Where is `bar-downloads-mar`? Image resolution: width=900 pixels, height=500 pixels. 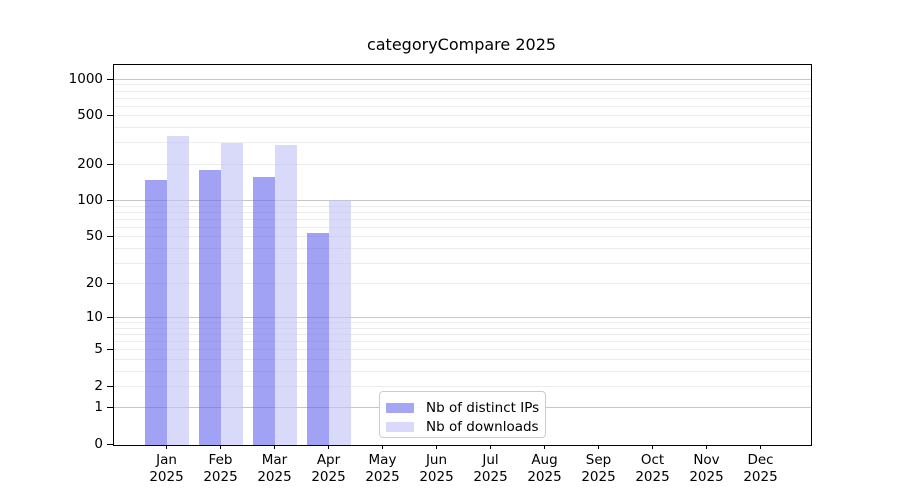
bar-downloads-mar is located at coordinates (285, 295).